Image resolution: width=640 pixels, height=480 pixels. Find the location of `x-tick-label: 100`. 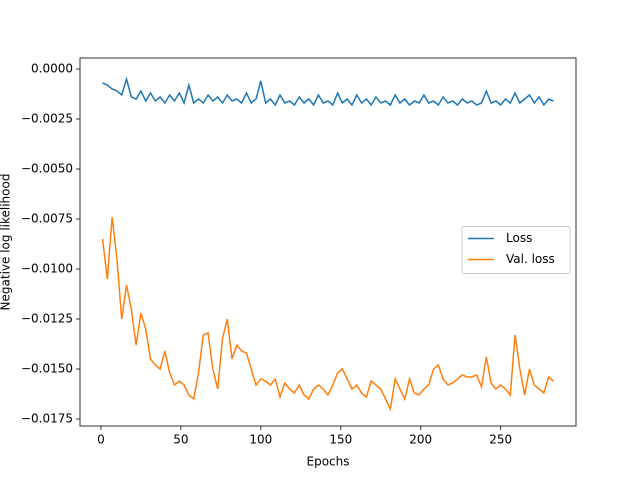

x-tick-label: 100 is located at coordinates (260, 440).